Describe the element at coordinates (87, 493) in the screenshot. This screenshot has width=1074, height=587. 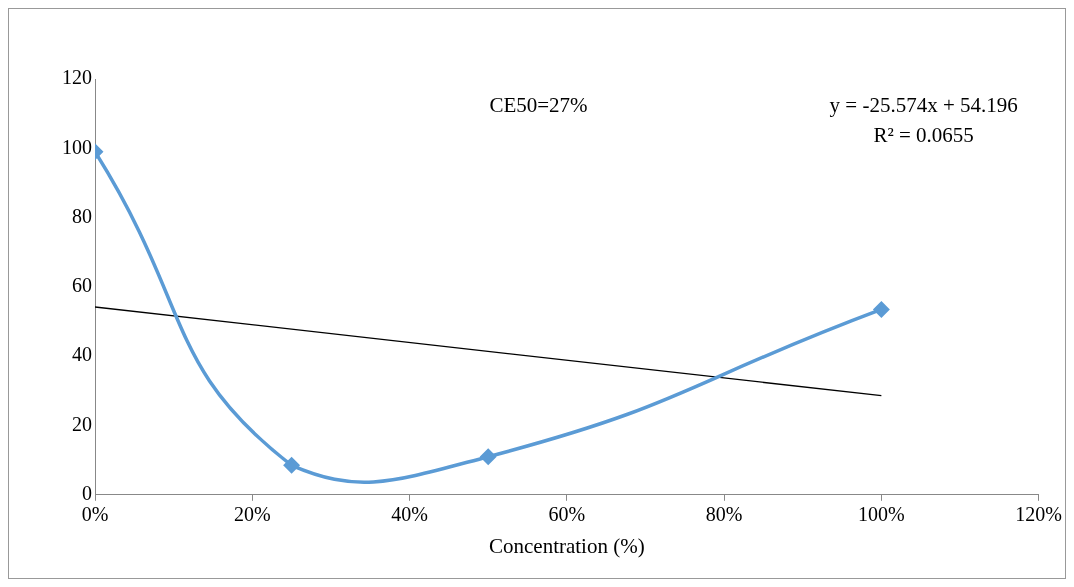
I see `y-tick-label: 0` at that location.